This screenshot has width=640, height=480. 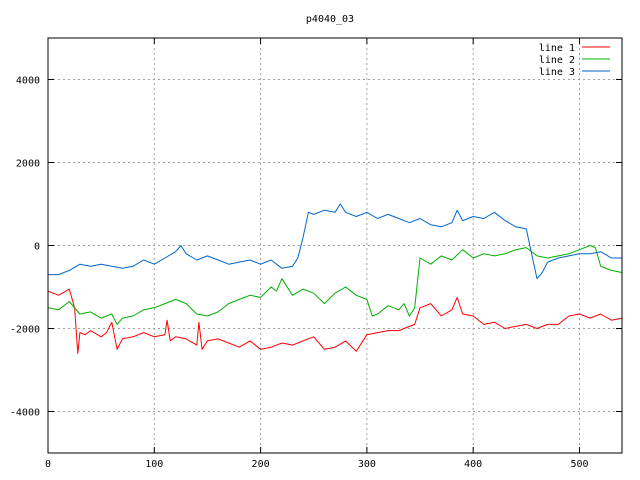 I want to click on x-tick-label: 200, so click(x=261, y=464).